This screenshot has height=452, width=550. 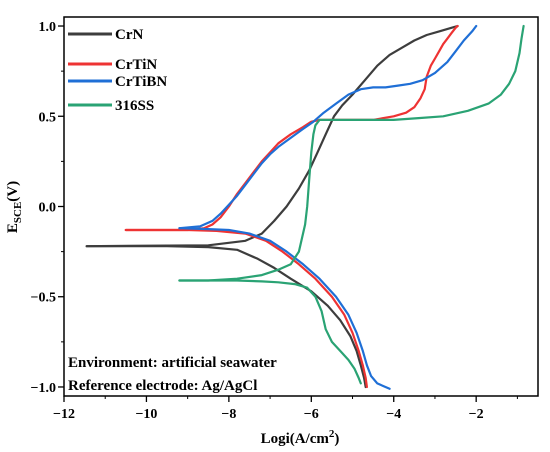 I want to click on x-tick-label: −10, so click(x=146, y=414).